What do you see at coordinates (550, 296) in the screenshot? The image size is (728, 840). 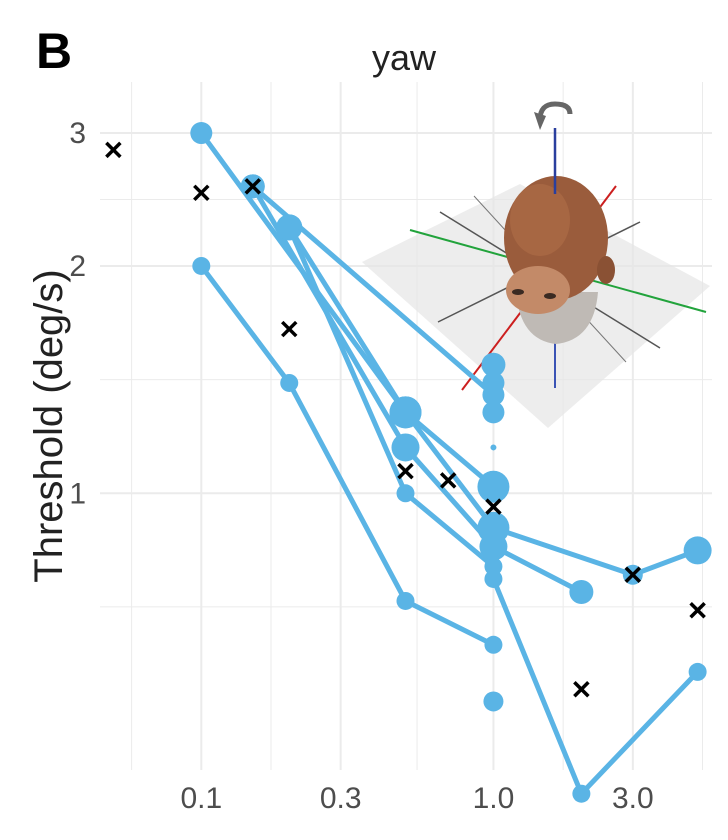 I see `eye-right` at bounding box center [550, 296].